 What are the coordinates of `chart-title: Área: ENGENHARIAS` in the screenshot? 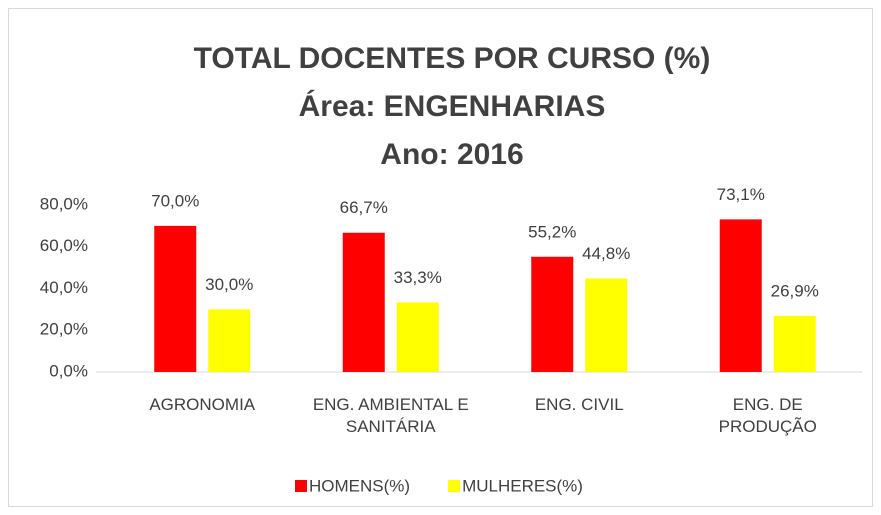 It's located at (452, 106).